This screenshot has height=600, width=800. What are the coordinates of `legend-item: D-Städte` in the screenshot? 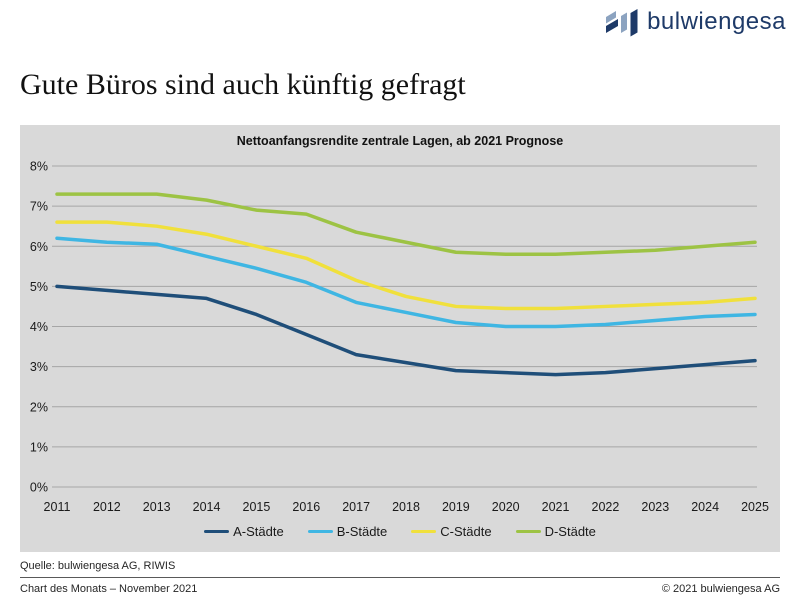 It's located at (555, 531).